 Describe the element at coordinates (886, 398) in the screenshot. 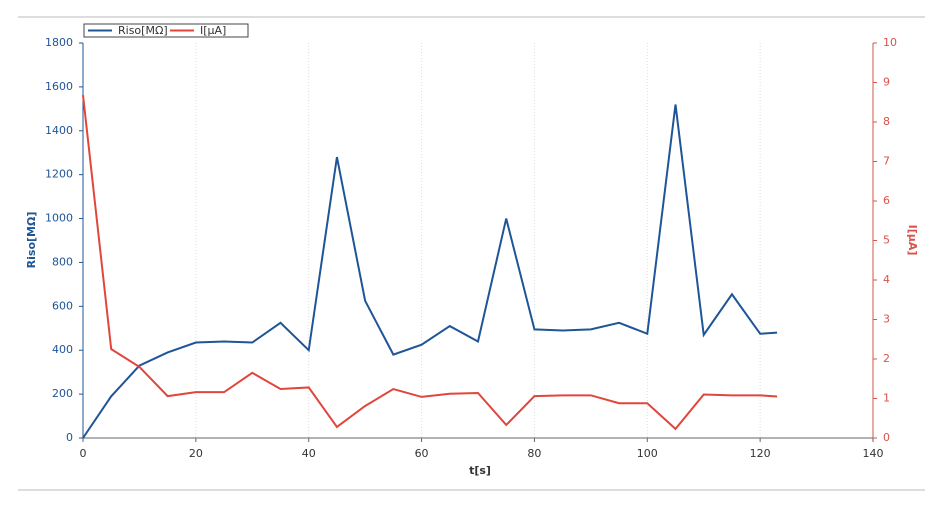

I see `y2-tick-label: 1` at that location.